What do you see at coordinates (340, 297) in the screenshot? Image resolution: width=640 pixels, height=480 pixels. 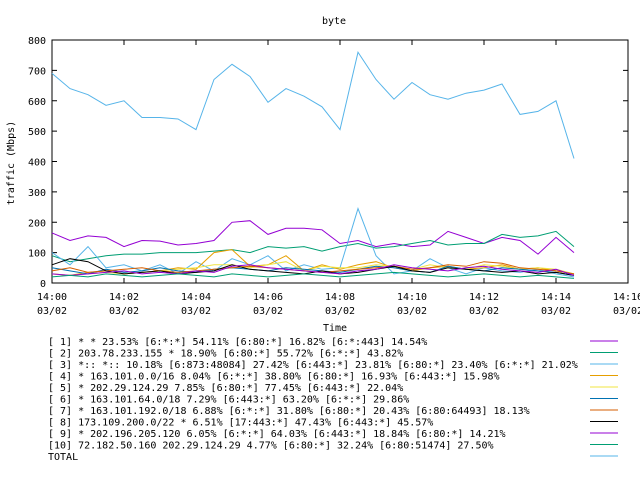 I see `x-tick-label-time: 14:08` at bounding box center [340, 297].